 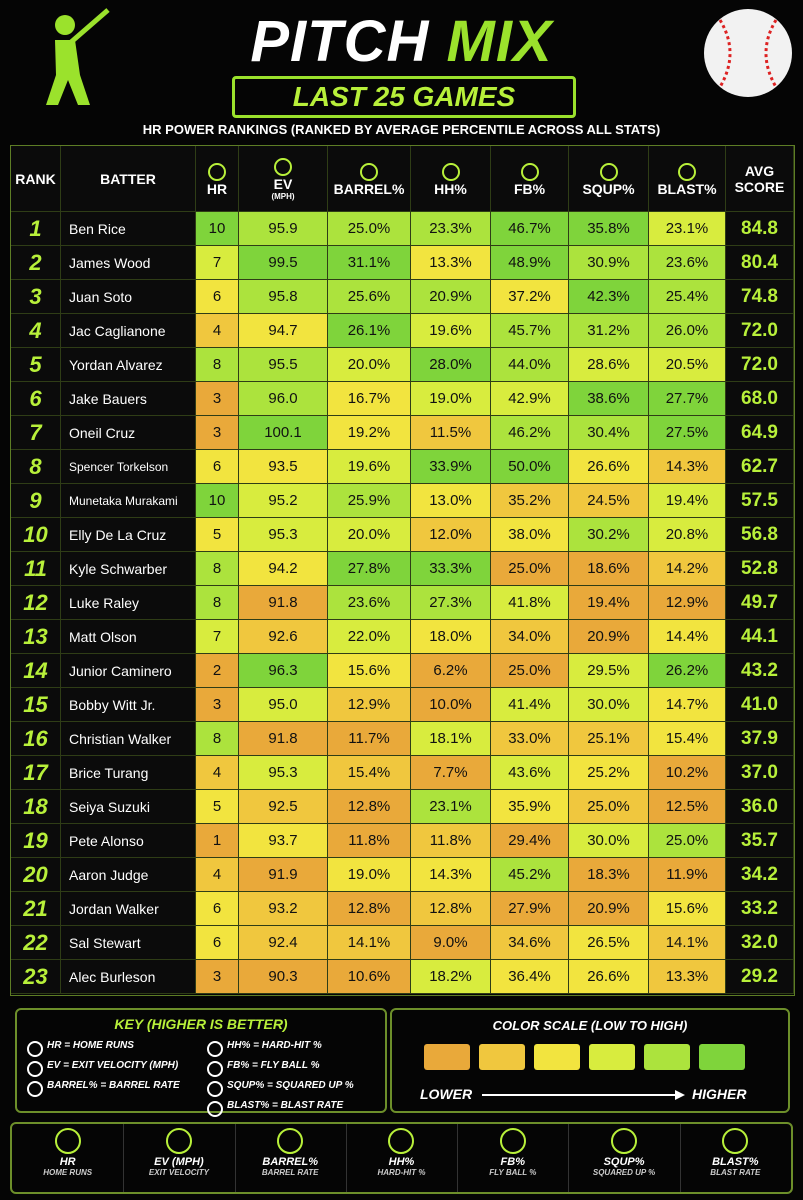 I want to click on stat-cell: 93.5, so click(x=283, y=467).